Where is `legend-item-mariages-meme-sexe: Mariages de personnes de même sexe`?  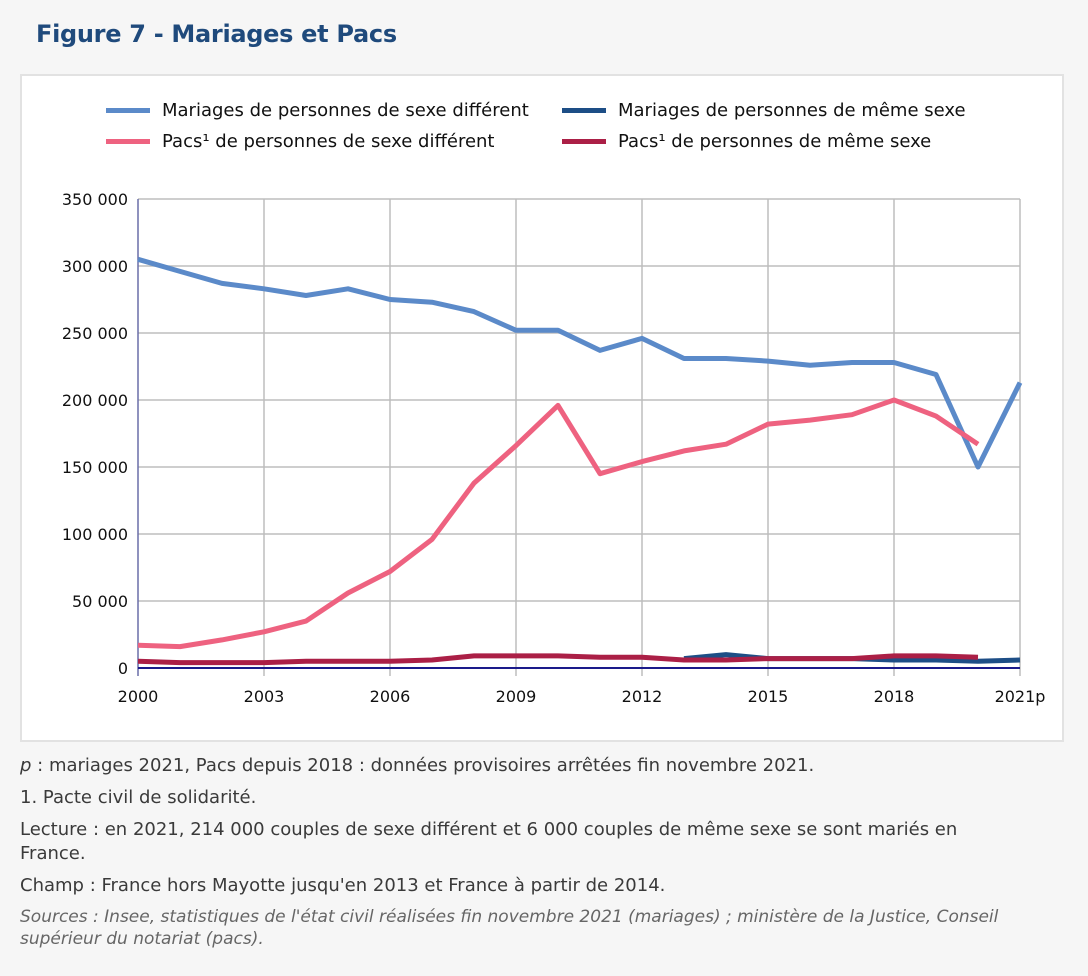
legend-item-mariages-meme-sexe: Mariages de personnes de même sexe is located at coordinates (764, 110).